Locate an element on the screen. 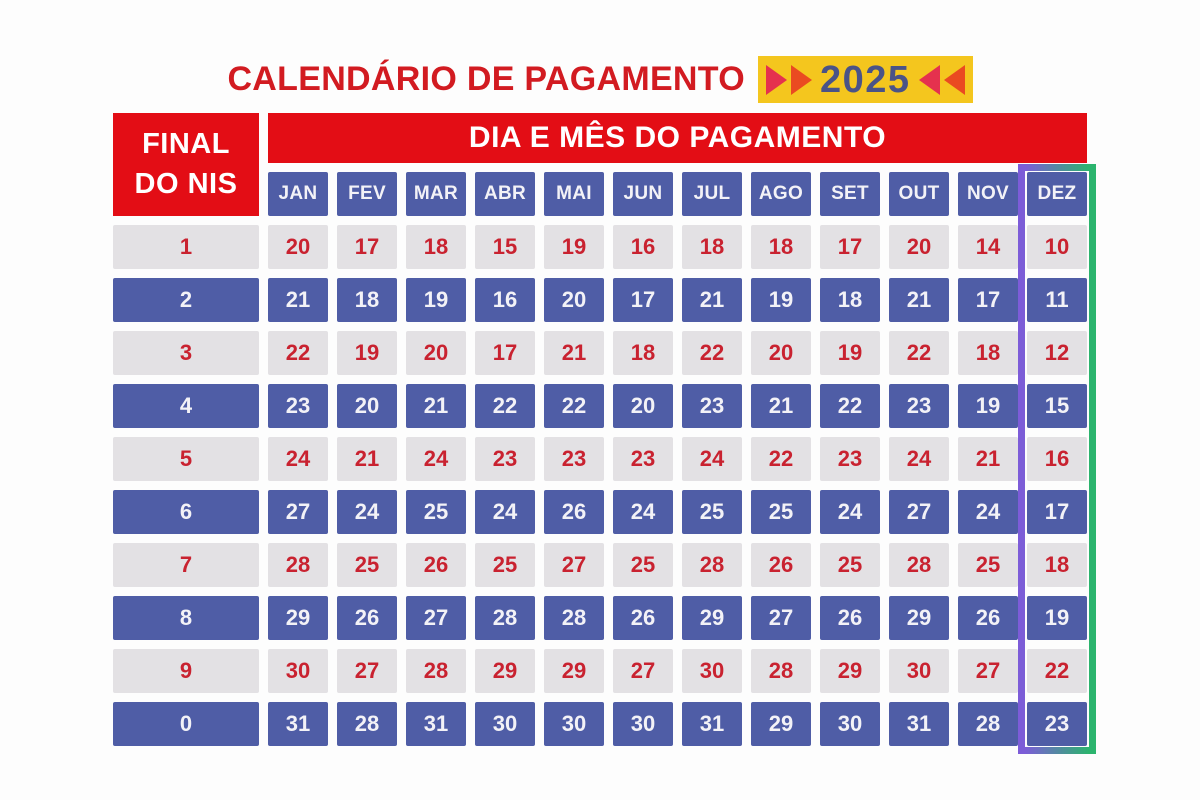  nis-digit-cell: 8 is located at coordinates (186, 618).